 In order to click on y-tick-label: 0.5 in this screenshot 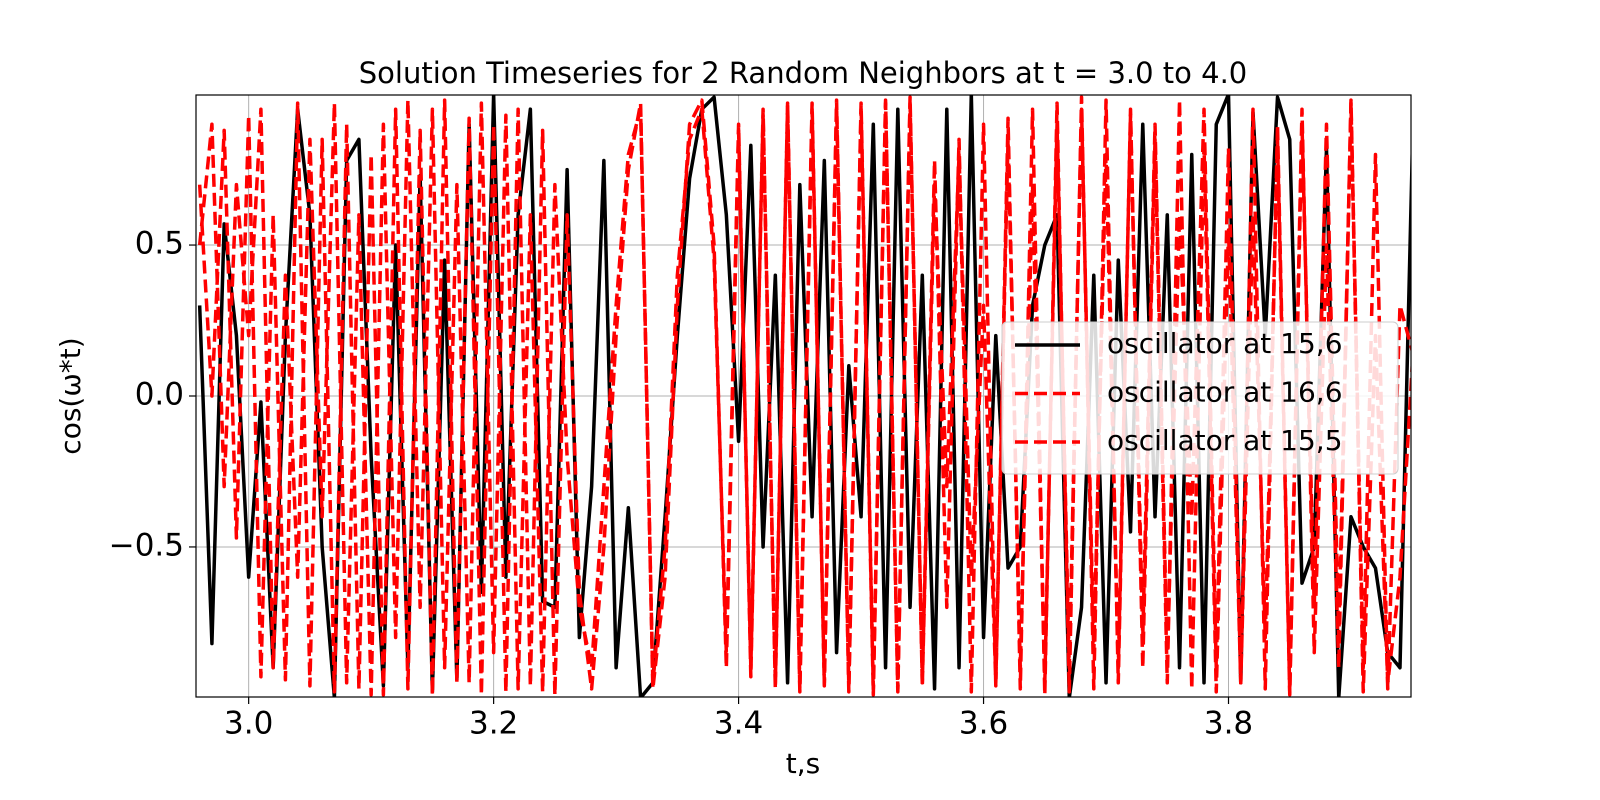, I will do `click(159, 244)`.